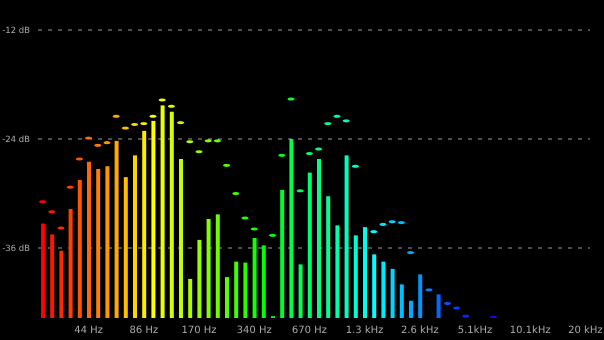 Image resolution: width=604 pixels, height=340 pixels. What do you see at coordinates (475, 330) in the screenshot?
I see `x-tick-label: 5.1kHz` at bounding box center [475, 330].